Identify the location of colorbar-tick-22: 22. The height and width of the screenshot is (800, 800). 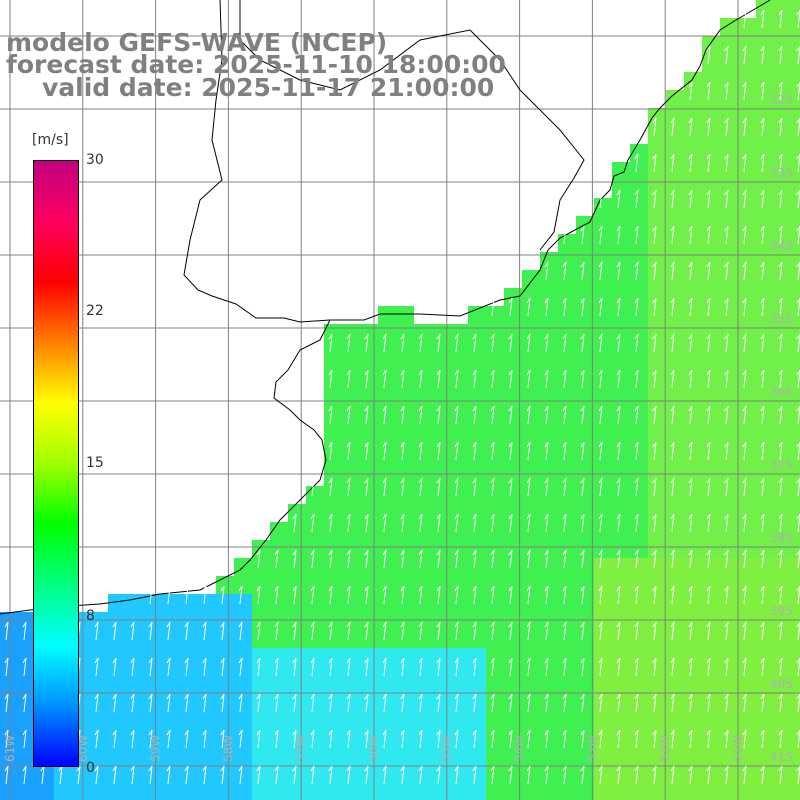
(95, 311).